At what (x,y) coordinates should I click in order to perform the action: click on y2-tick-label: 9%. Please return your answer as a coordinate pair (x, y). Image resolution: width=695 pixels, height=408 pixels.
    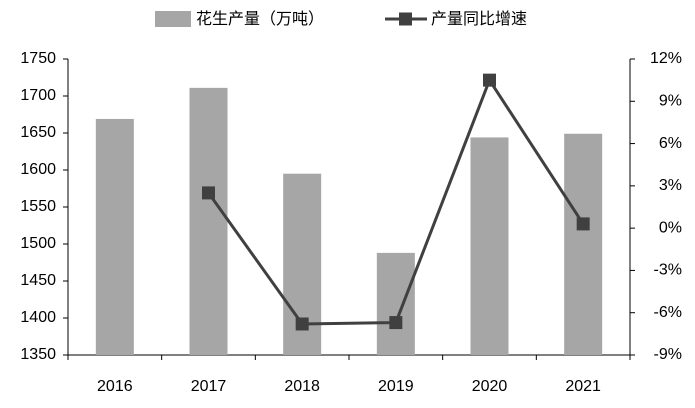
    Looking at the image, I should click on (670, 101).